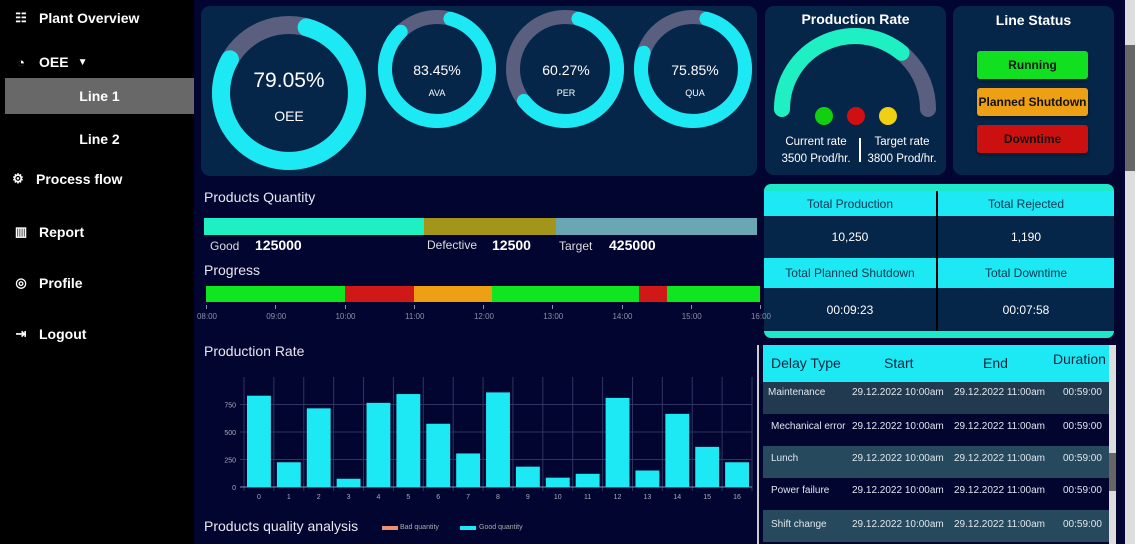  Describe the element at coordinates (855, 76) in the screenshot. I see `production-rate-gauge` at that location.